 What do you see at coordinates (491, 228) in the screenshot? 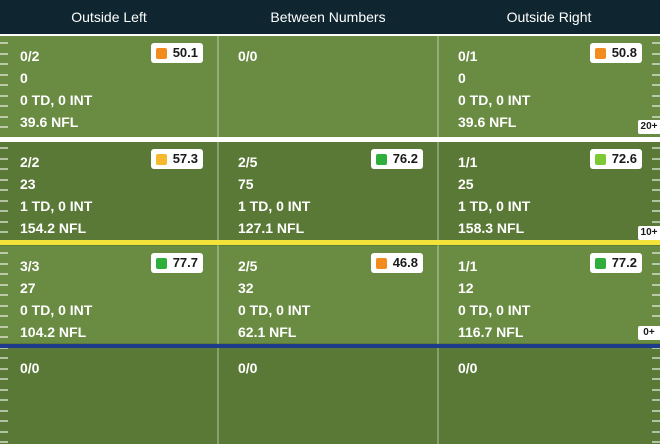
I see `passer-rating-text: 158.3 NFL` at bounding box center [491, 228].